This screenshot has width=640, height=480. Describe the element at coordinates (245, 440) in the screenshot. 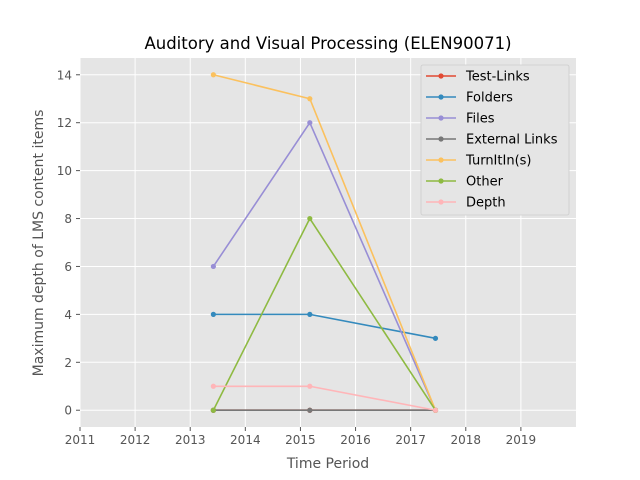

I see `x-tick-label: 2014` at that location.